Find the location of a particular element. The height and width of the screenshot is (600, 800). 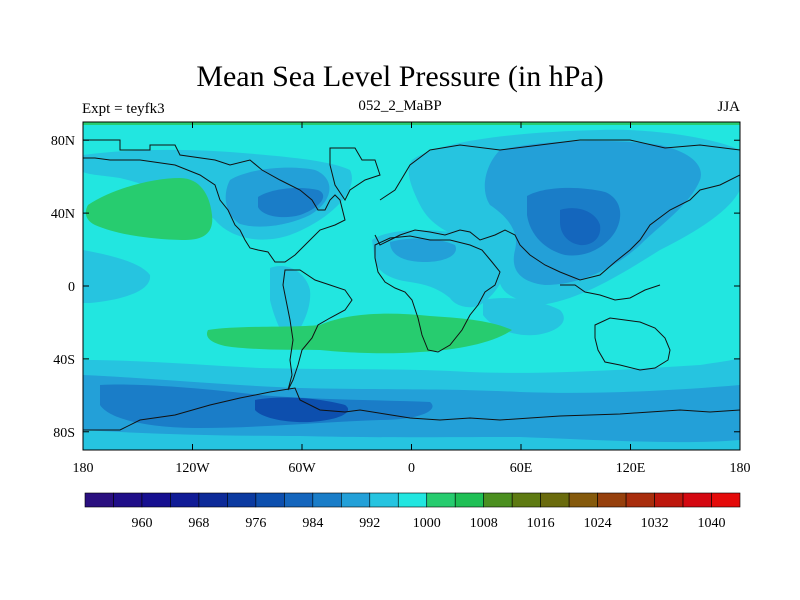

southern-ocean-core is located at coordinates (302, 410).